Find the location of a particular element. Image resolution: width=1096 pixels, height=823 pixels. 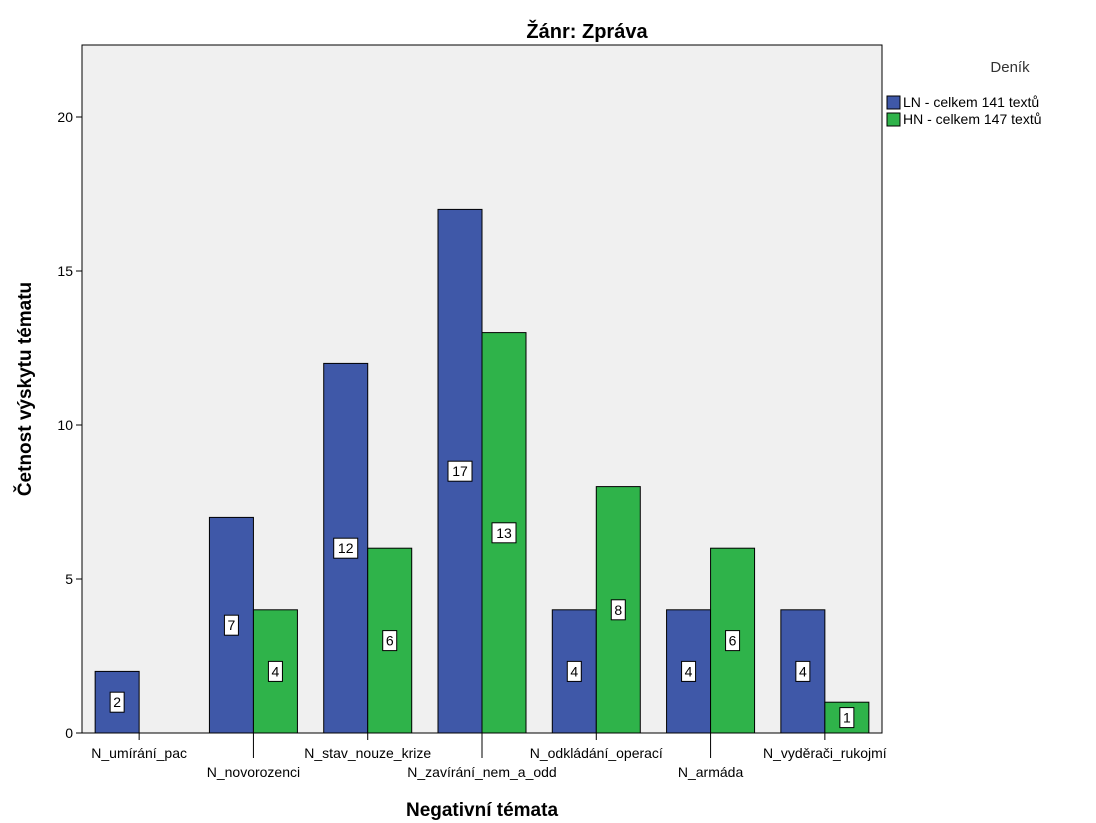

x-category-label: N_umírání_pac is located at coordinates (139, 753).